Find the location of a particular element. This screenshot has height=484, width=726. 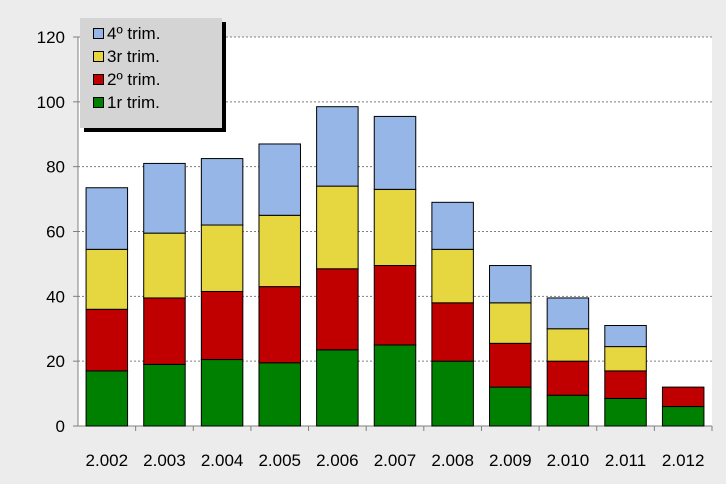

legend-label: 1r trim. is located at coordinates (133, 102).